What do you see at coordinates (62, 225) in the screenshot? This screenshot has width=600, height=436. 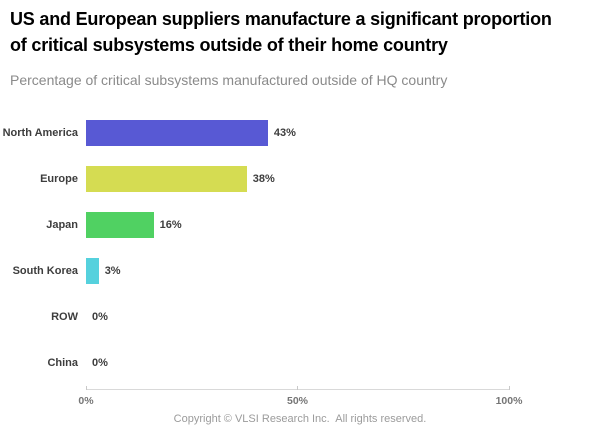 I see `category-label: Japan` at bounding box center [62, 225].